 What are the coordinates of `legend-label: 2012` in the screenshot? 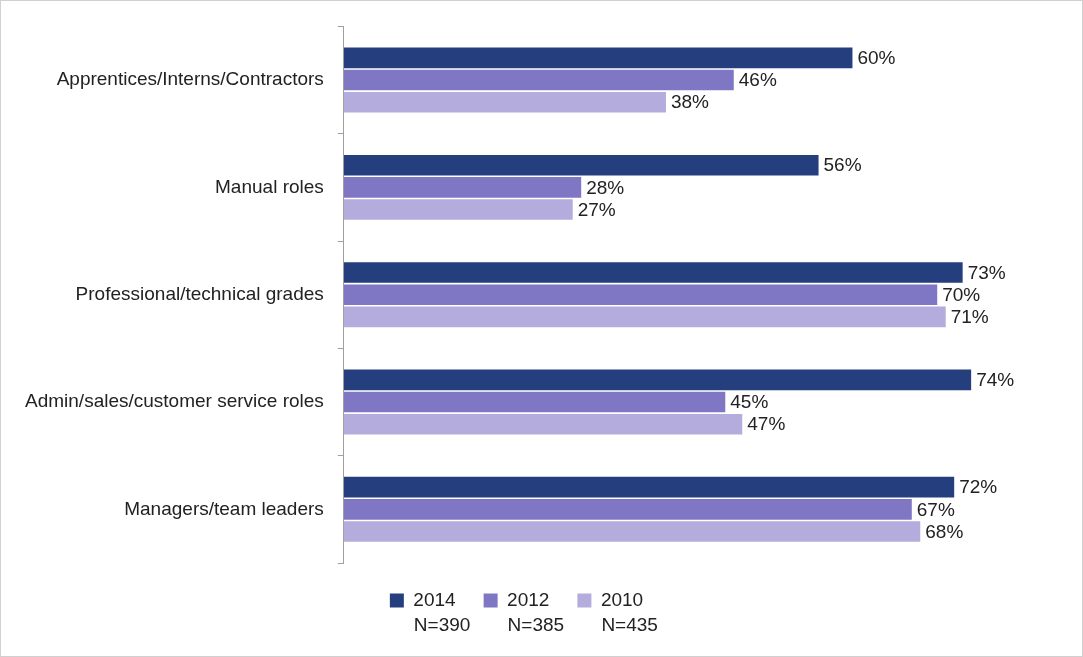 It's located at (528, 599).